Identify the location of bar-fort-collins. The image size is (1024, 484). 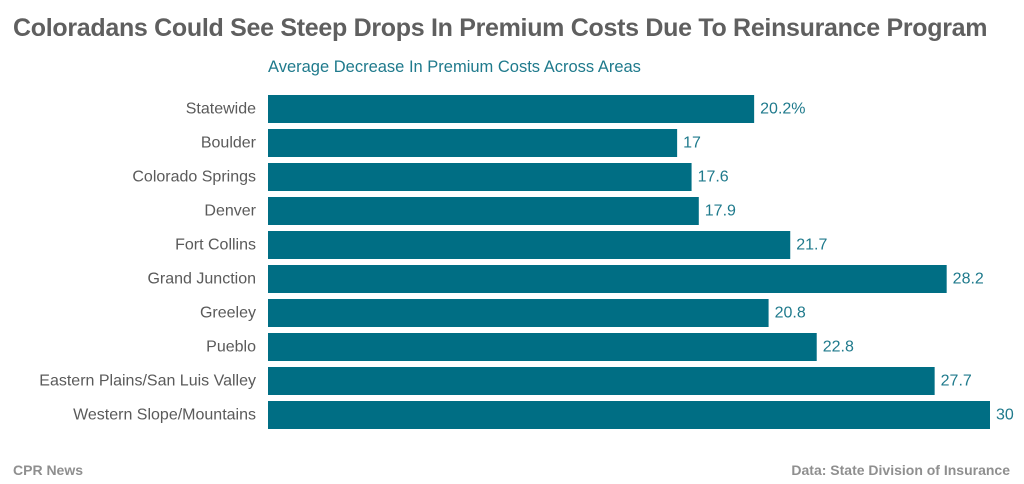
(529, 245).